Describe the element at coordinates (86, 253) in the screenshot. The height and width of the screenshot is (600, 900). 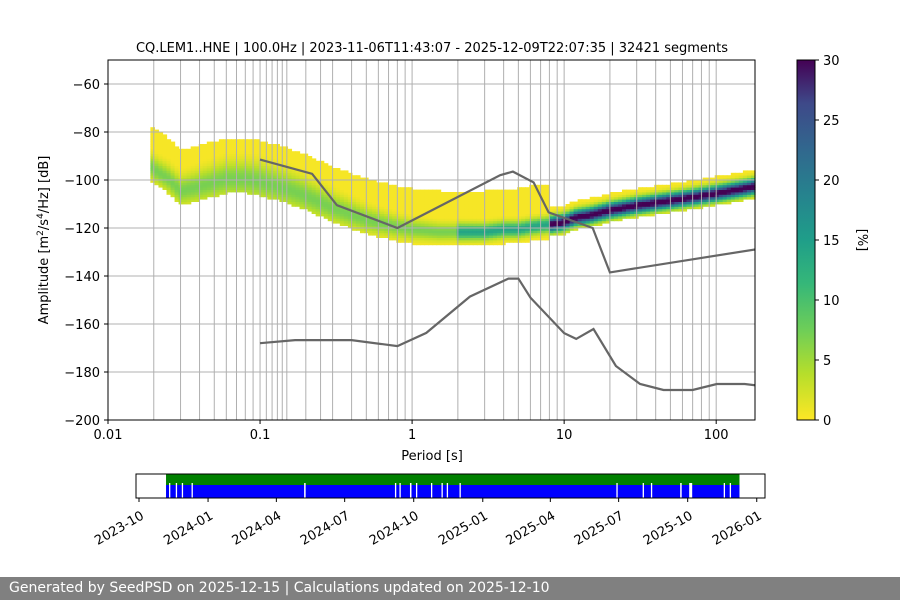
I see `y-axis-ticks: −200−180−160−140−120−100−80−60` at that location.